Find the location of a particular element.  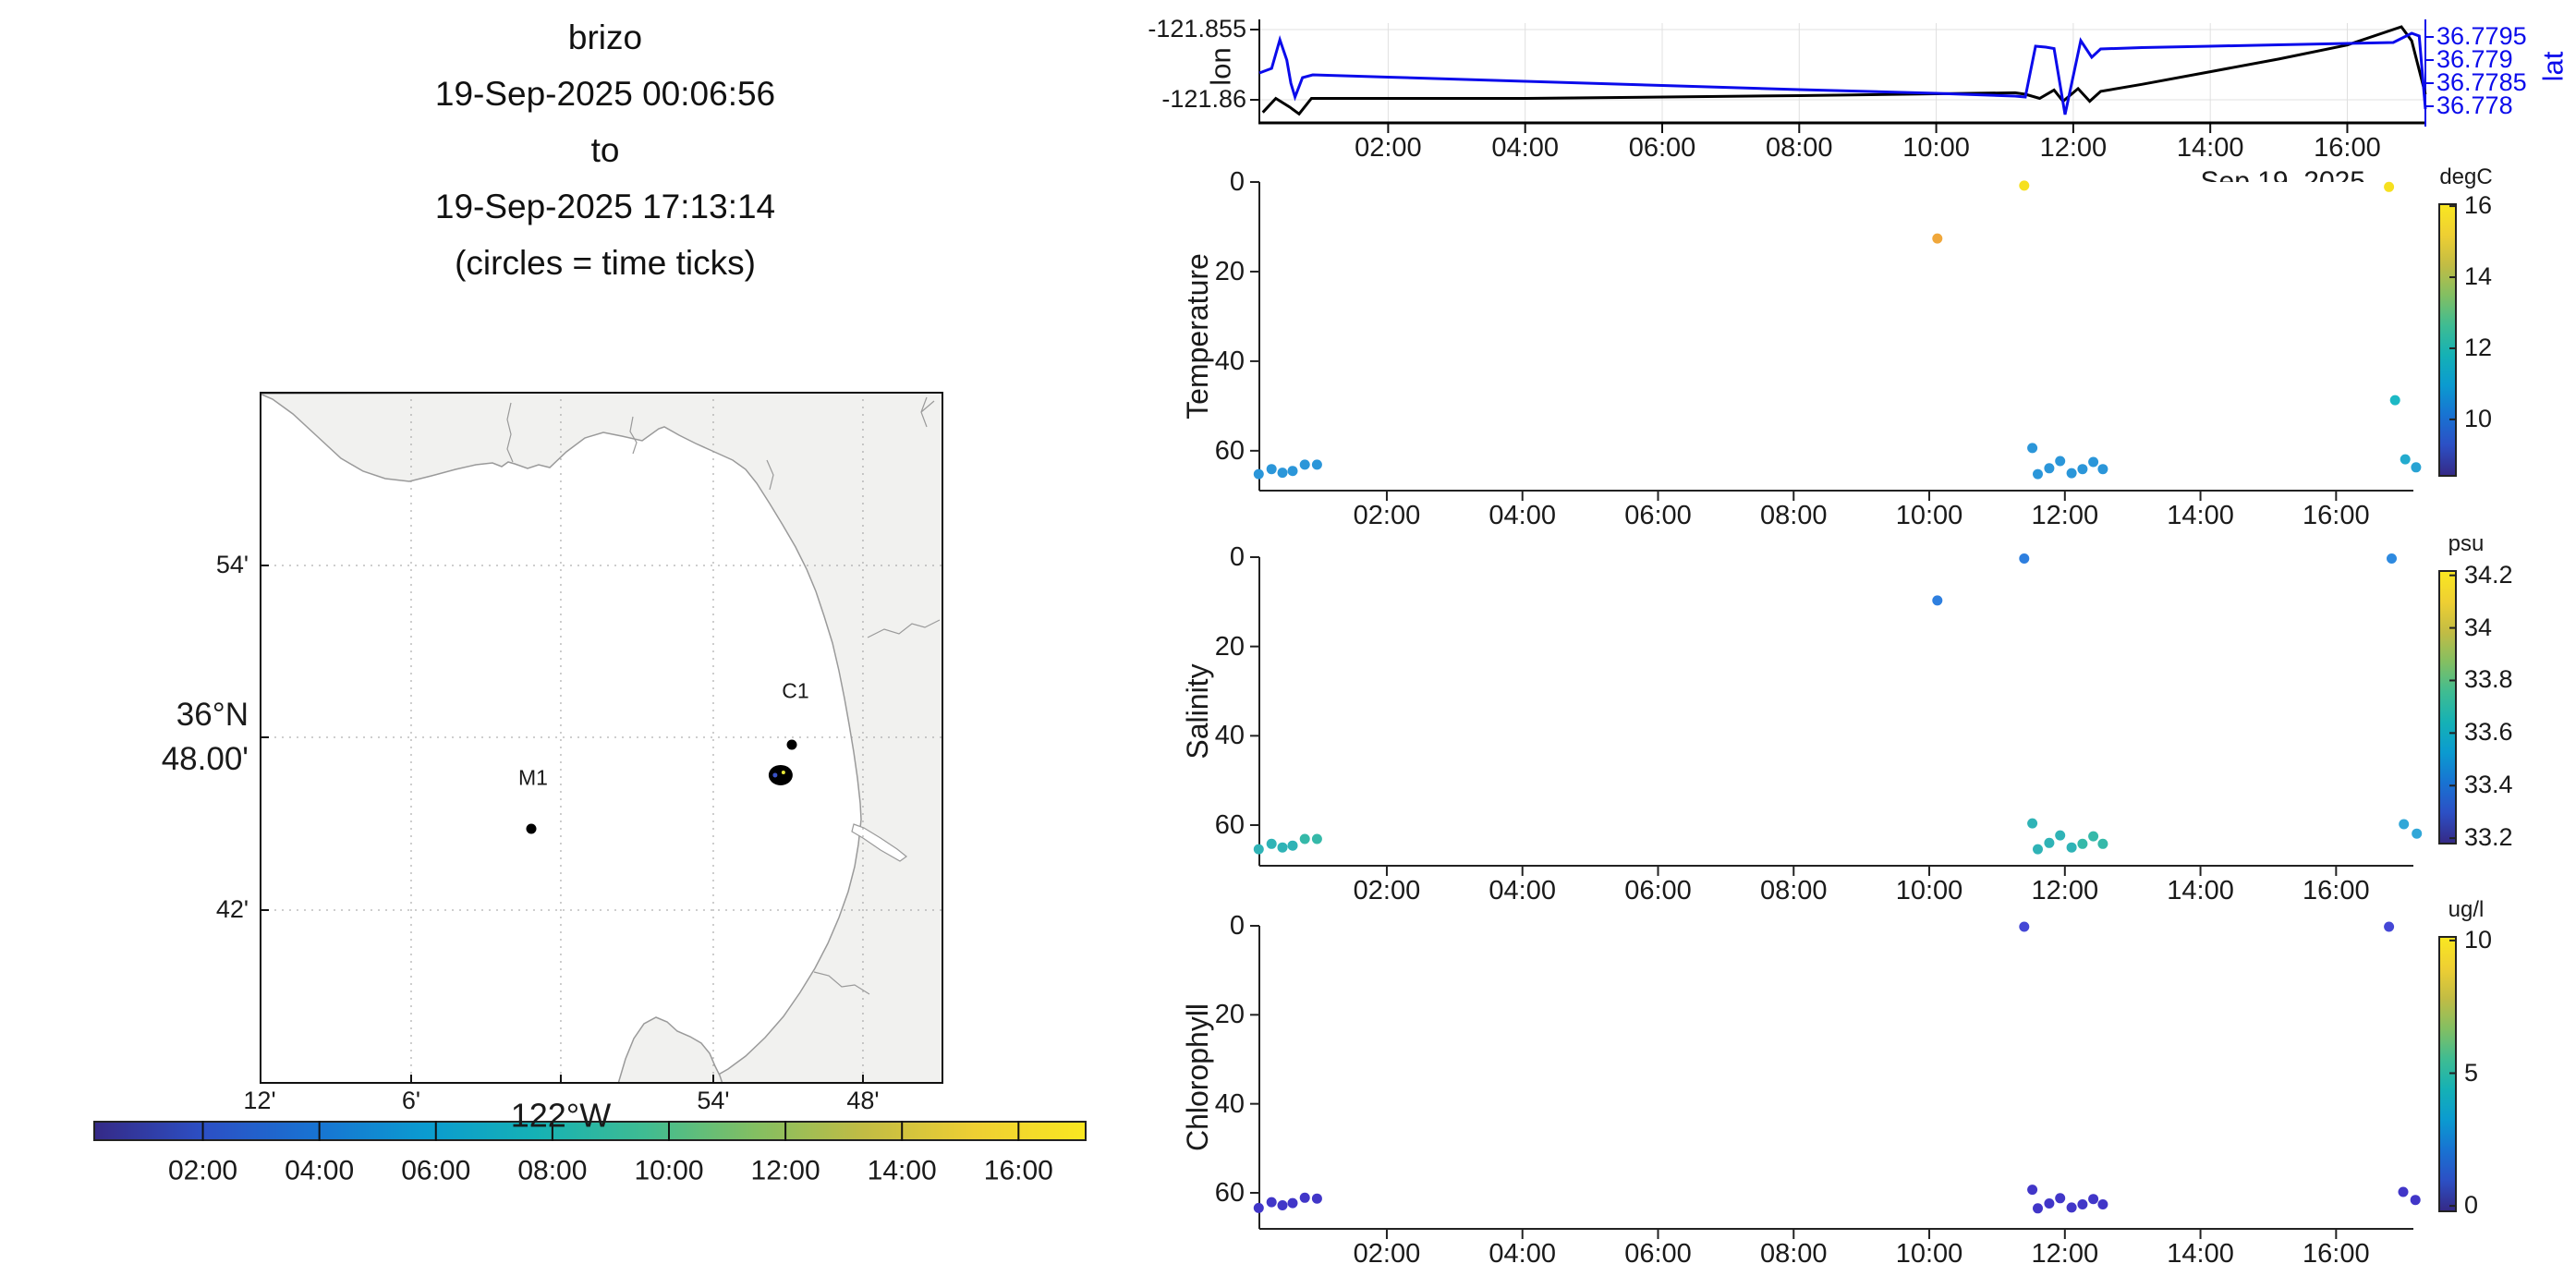

salinity-ytick-label: 40 is located at coordinates (1229, 736).